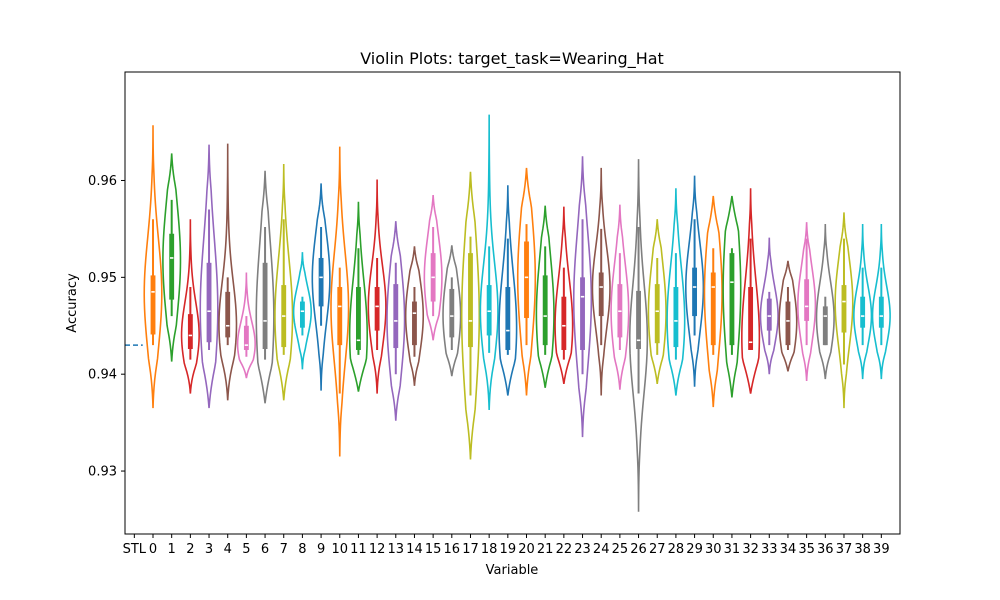 The width and height of the screenshot is (1000, 600). Describe the element at coordinates (694, 549) in the screenshot. I see `x-tick-label: 29` at that location.